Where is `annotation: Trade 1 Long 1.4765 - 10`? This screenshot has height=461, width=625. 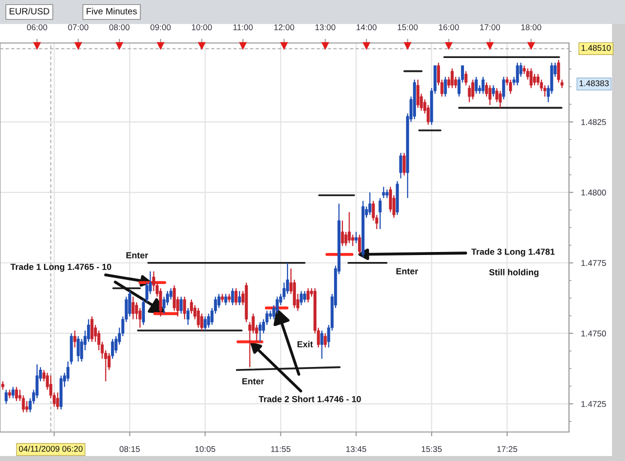 annotation: Trade 1 Long 1.4765 - 10 is located at coordinates (61, 268).